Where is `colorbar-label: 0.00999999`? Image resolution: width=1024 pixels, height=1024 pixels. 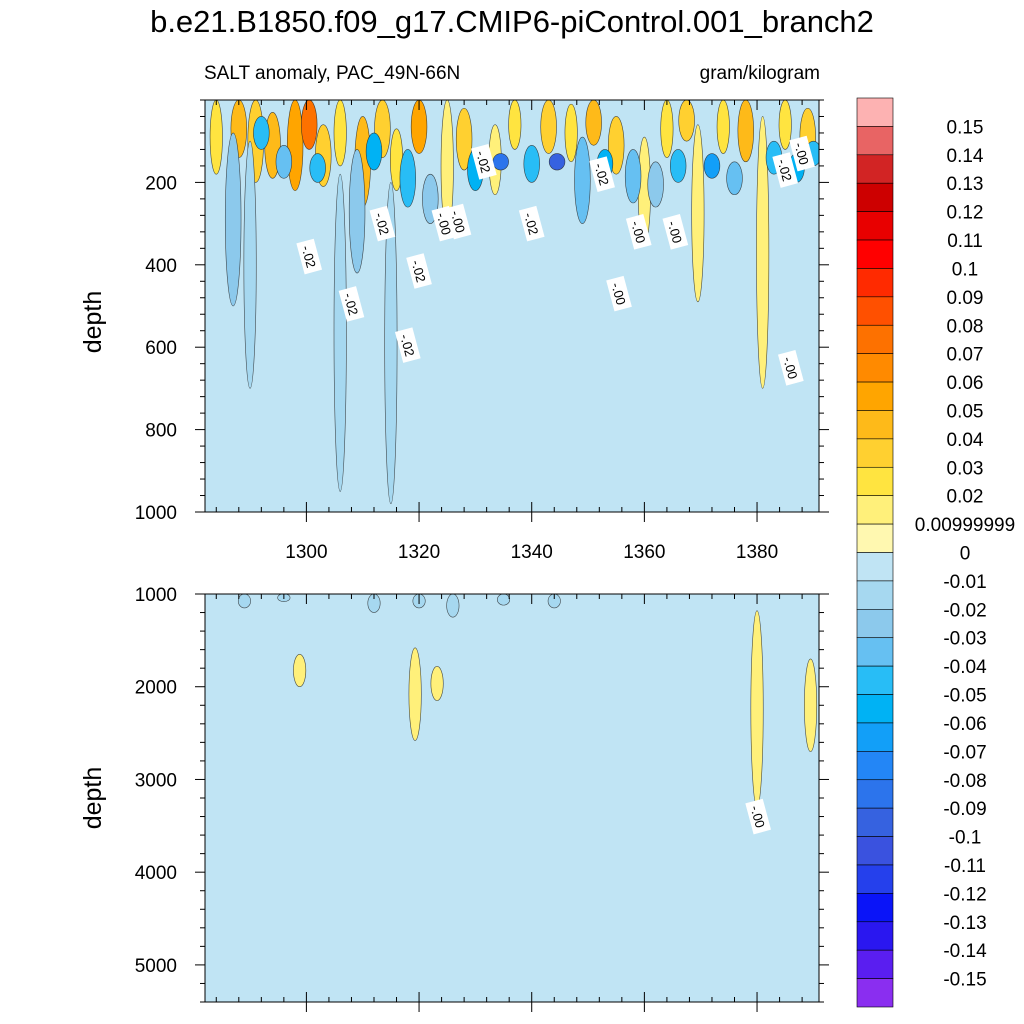 colorbar-label: 0.00999999 is located at coordinates (965, 525).